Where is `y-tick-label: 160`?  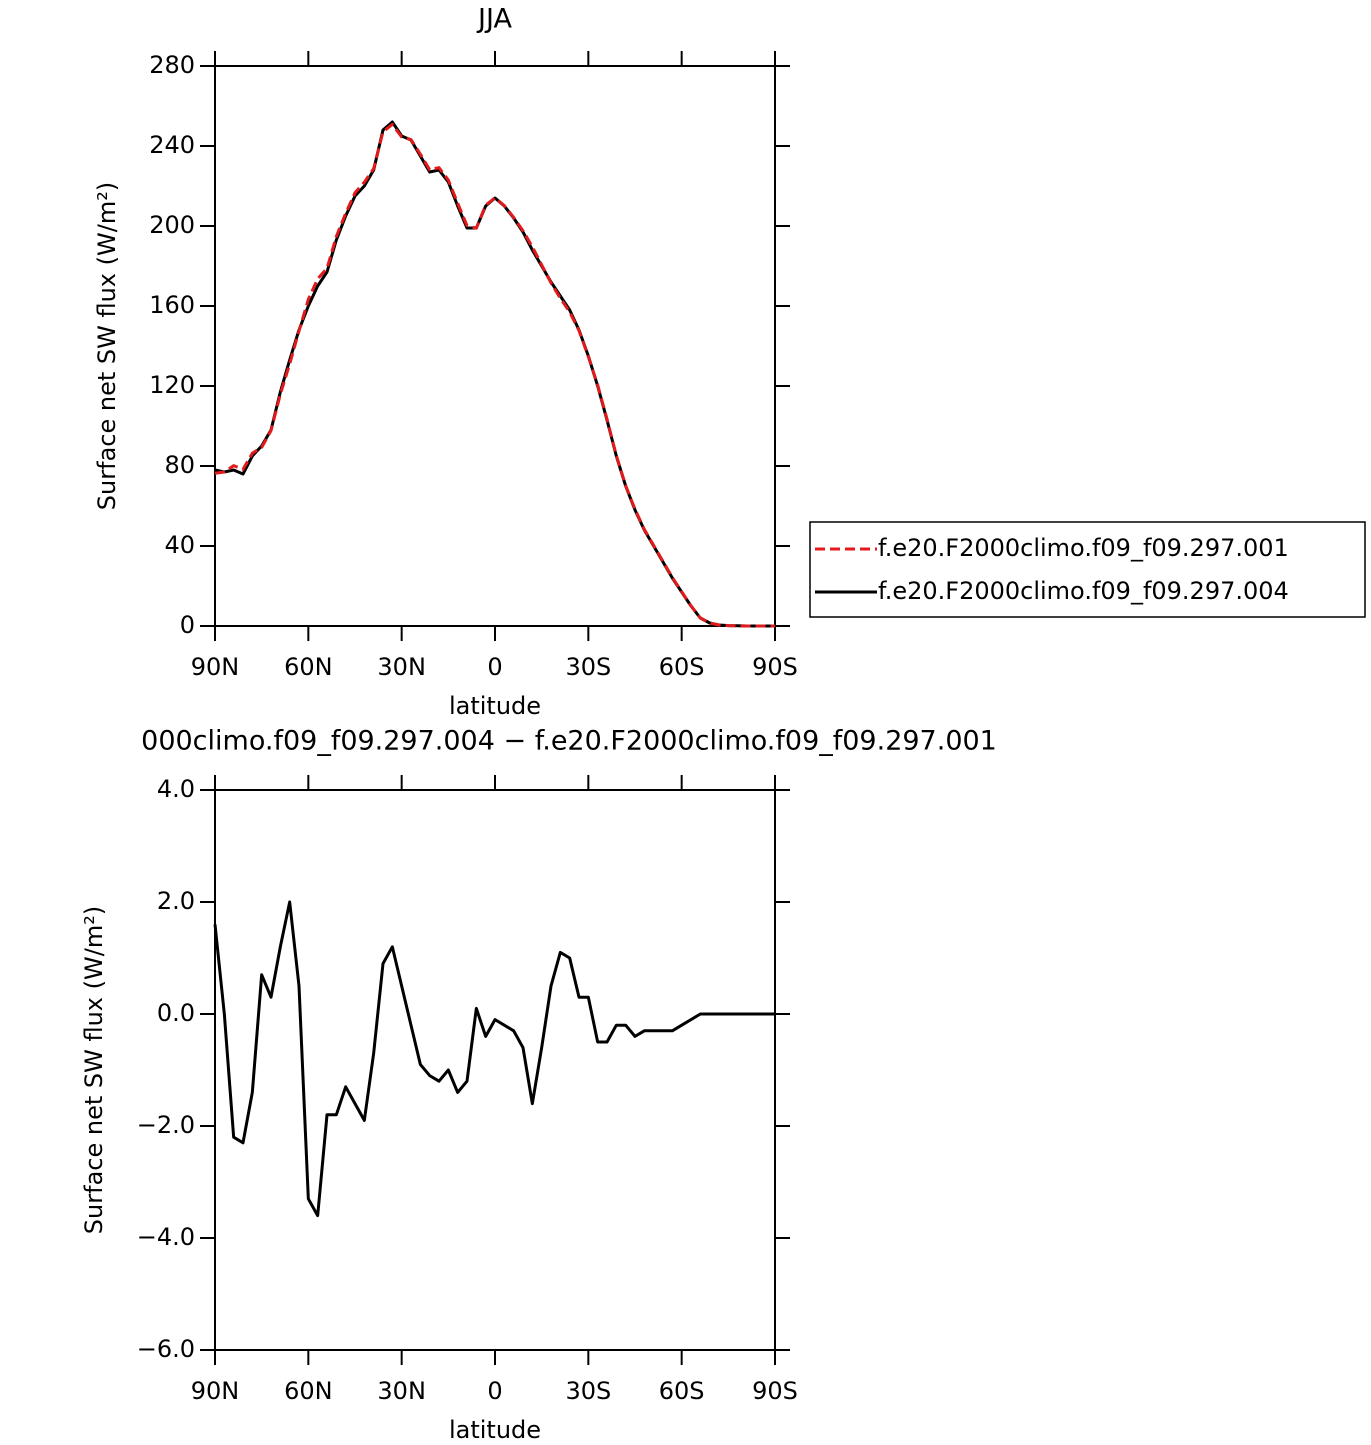 y-tick-label: 160 is located at coordinates (172, 305).